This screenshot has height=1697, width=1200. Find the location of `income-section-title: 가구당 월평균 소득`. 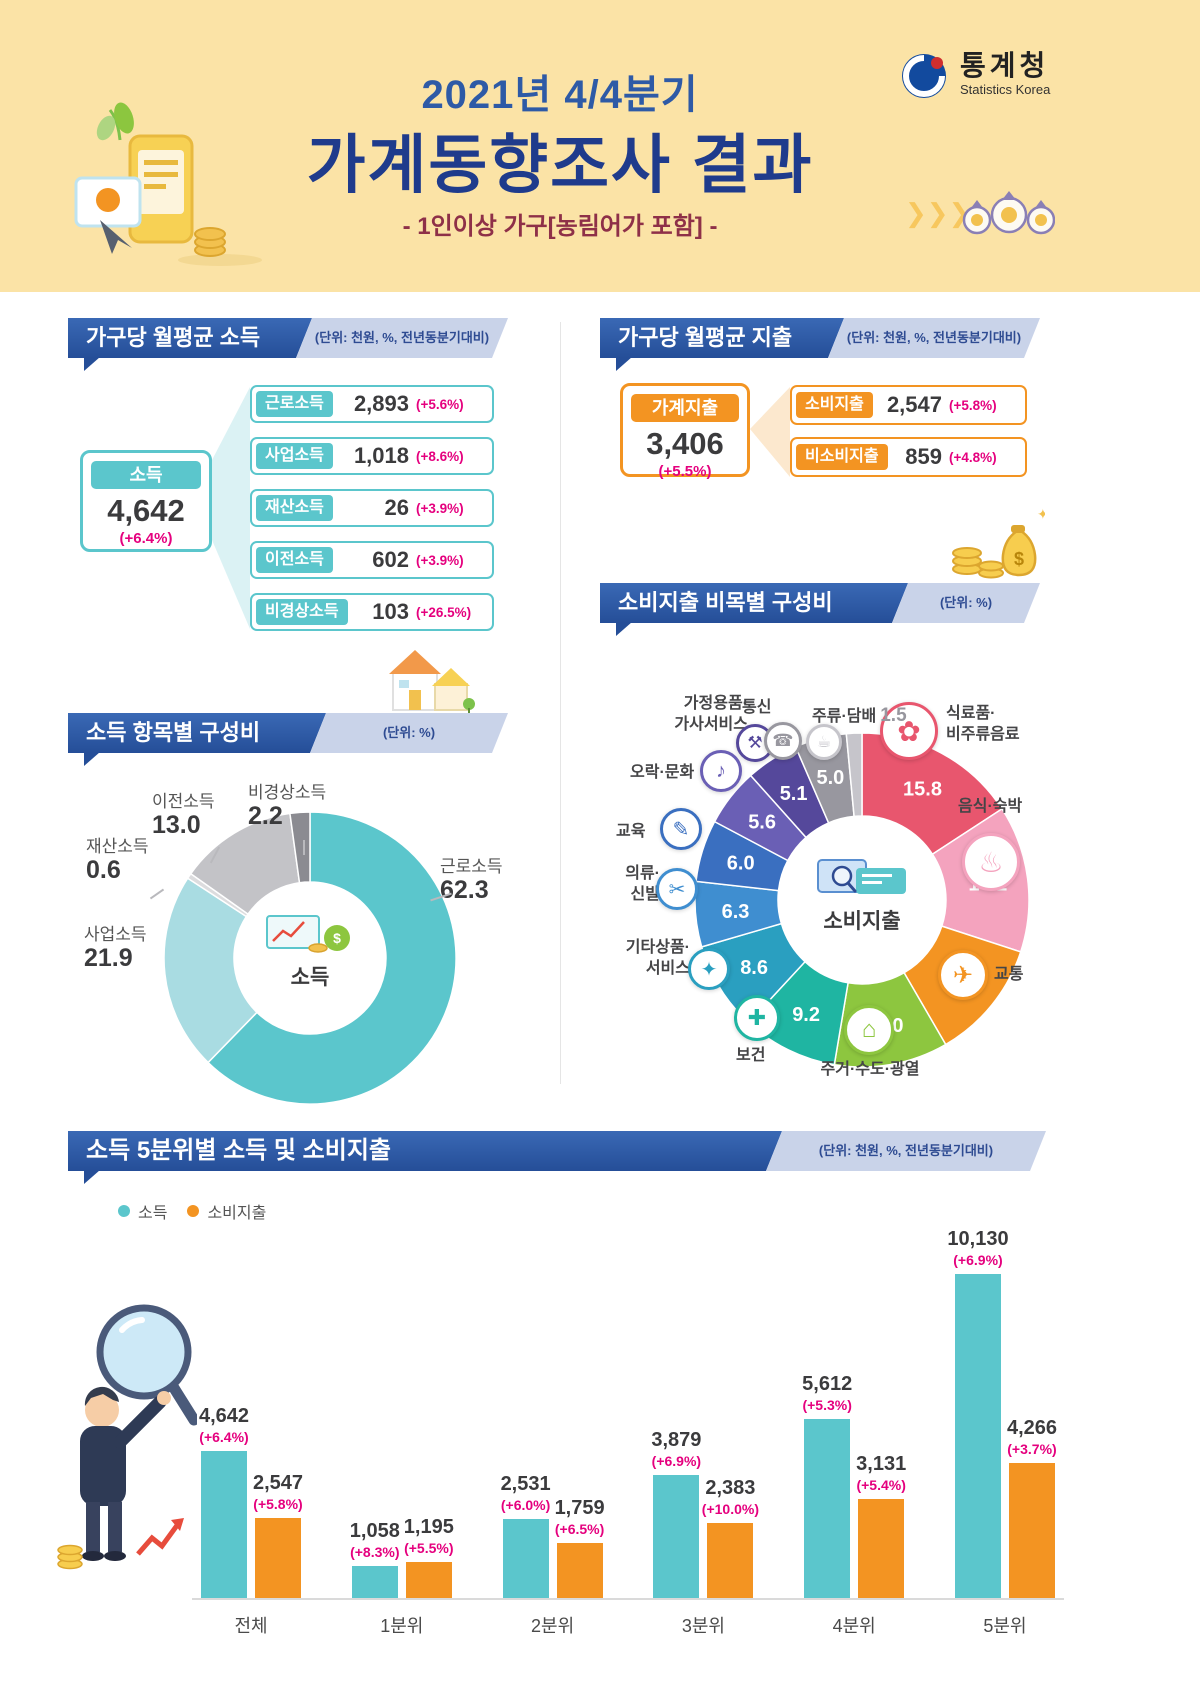

income-section-title: 가구당 월평균 소득 is located at coordinates (190, 338).